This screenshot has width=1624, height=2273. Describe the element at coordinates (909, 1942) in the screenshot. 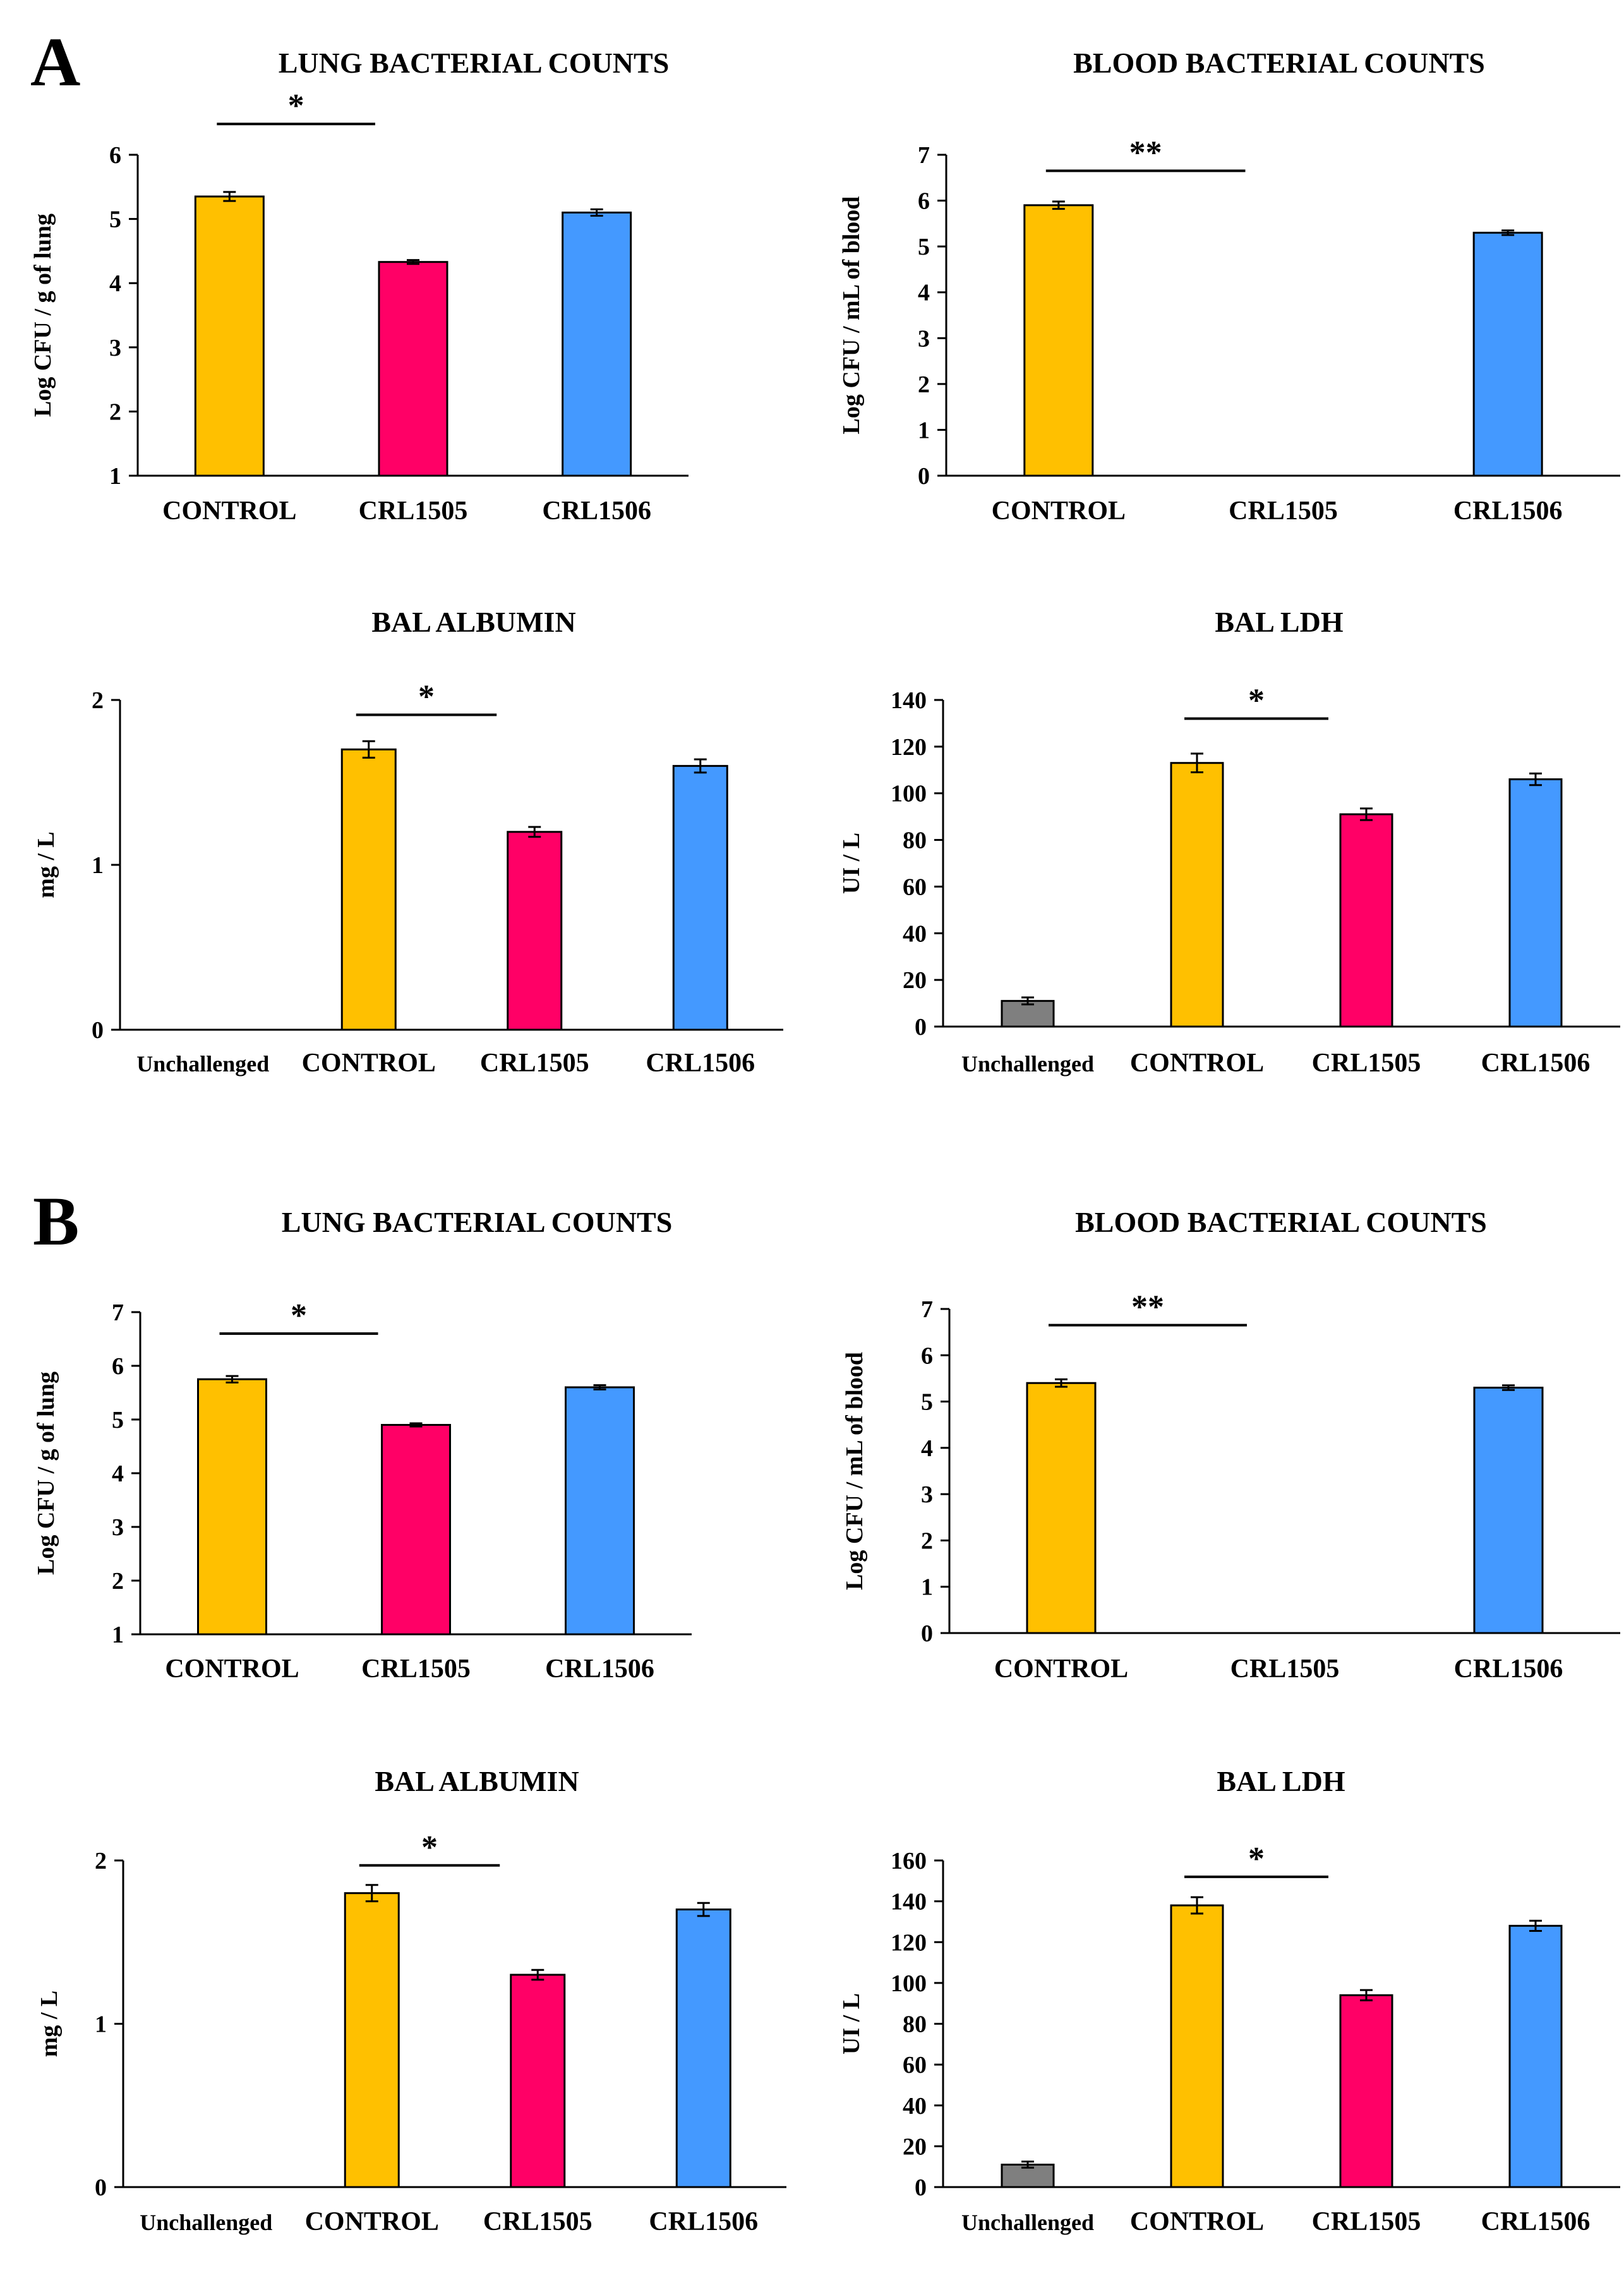

I see `y-tick-label: 120` at that location.